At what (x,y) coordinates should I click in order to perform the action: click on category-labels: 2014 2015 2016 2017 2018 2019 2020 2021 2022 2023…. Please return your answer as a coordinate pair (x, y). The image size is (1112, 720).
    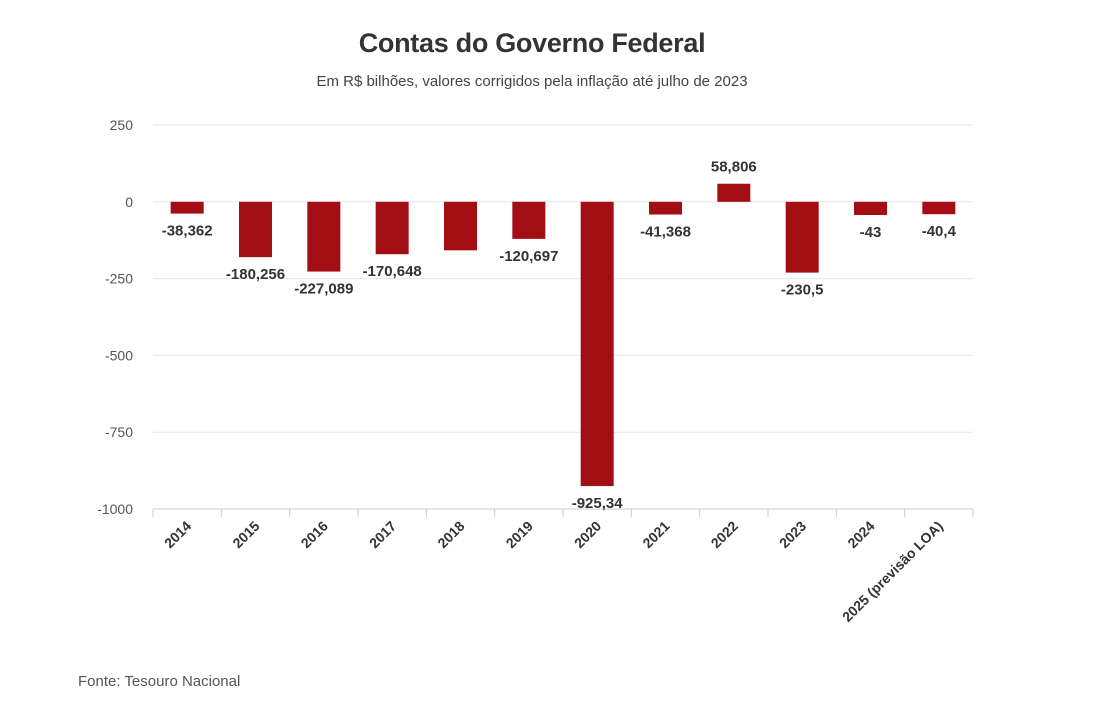
    Looking at the image, I should click on (553, 571).